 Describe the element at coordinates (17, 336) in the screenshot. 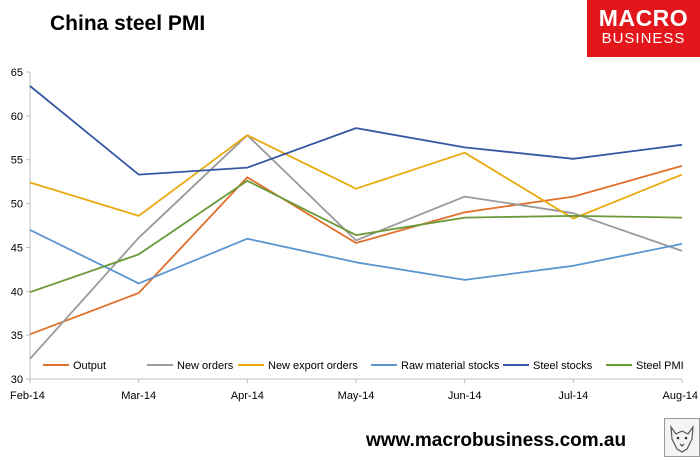

I see `y-tick-label: 35` at that location.